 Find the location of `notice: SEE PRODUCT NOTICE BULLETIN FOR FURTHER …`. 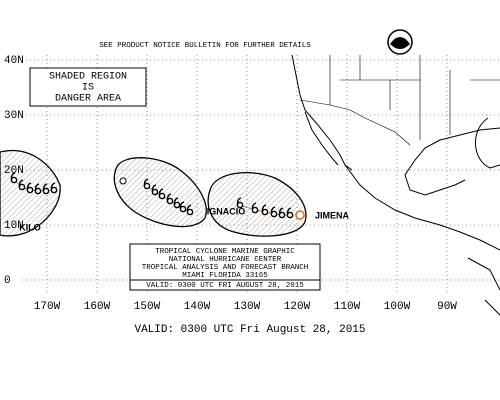

notice: SEE PRODUCT NOTICE BULLETIN FOR FURTHER … is located at coordinates (205, 46).